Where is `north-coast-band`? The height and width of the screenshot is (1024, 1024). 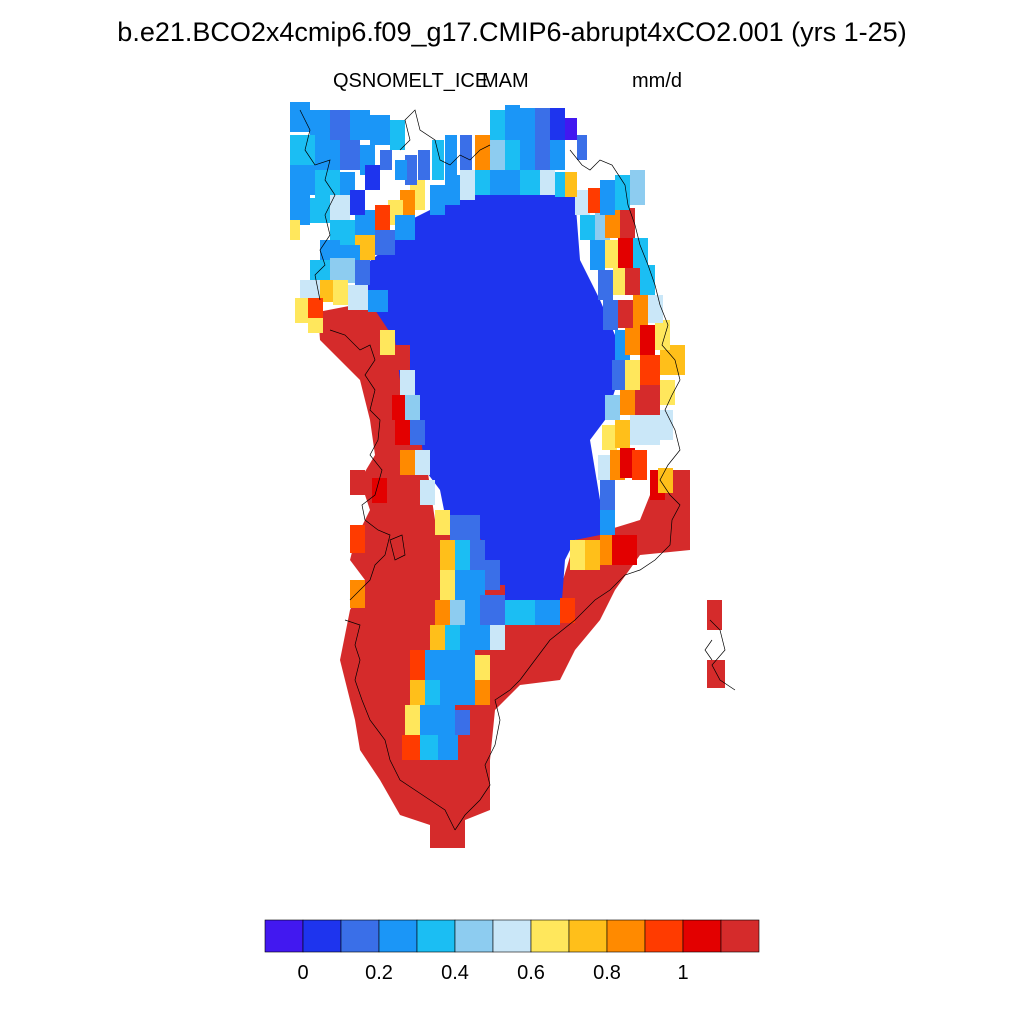
north-coast-band is located at coordinates (441, 219).